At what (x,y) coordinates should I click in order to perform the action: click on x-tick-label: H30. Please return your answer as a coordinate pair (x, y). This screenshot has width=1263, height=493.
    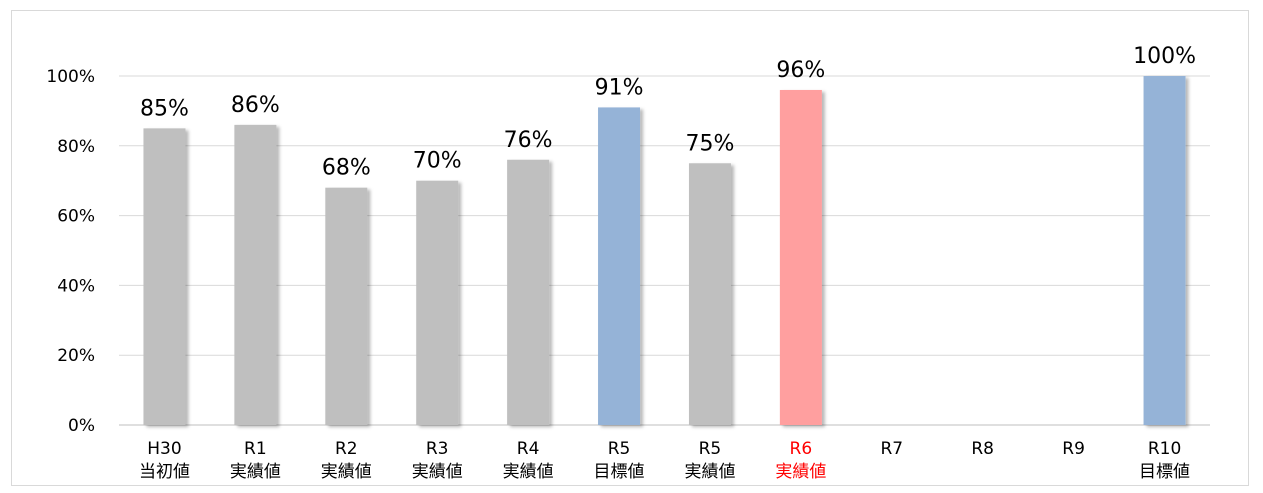
    Looking at the image, I should click on (164, 449).